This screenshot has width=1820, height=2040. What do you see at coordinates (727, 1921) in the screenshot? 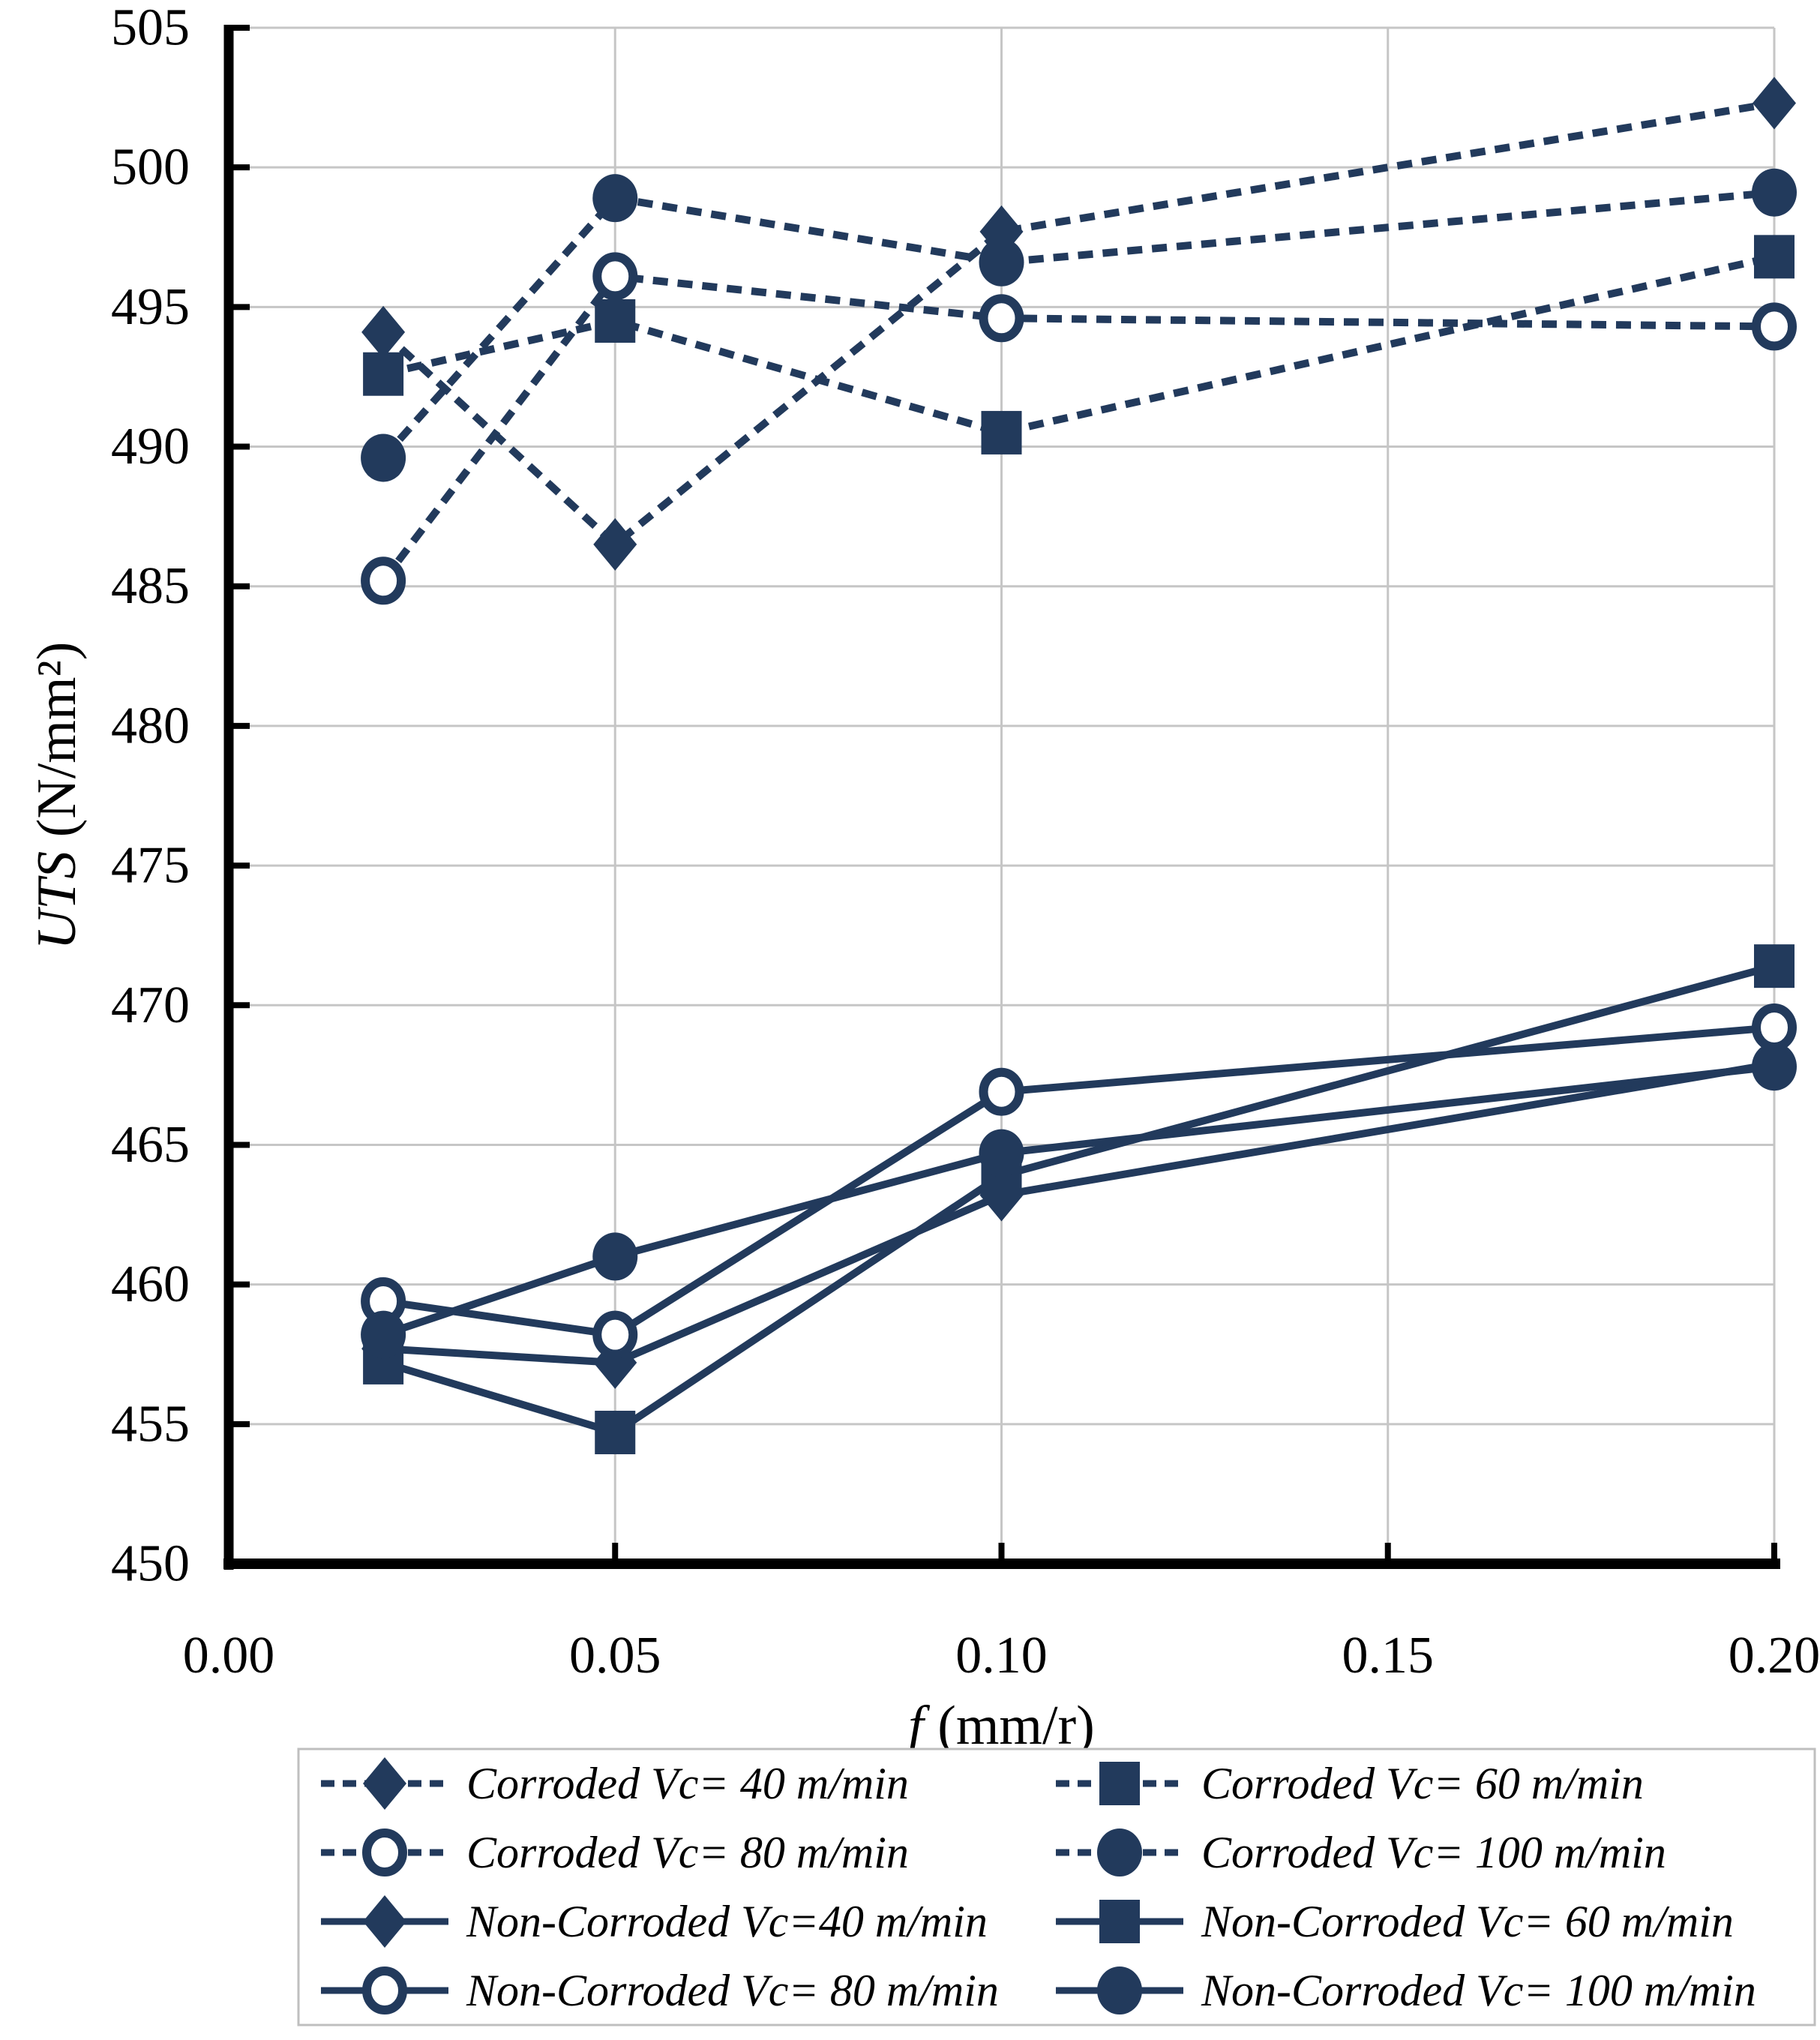
I see `legend-label: Non-Corroded Vc=40 m/min` at bounding box center [727, 1921].